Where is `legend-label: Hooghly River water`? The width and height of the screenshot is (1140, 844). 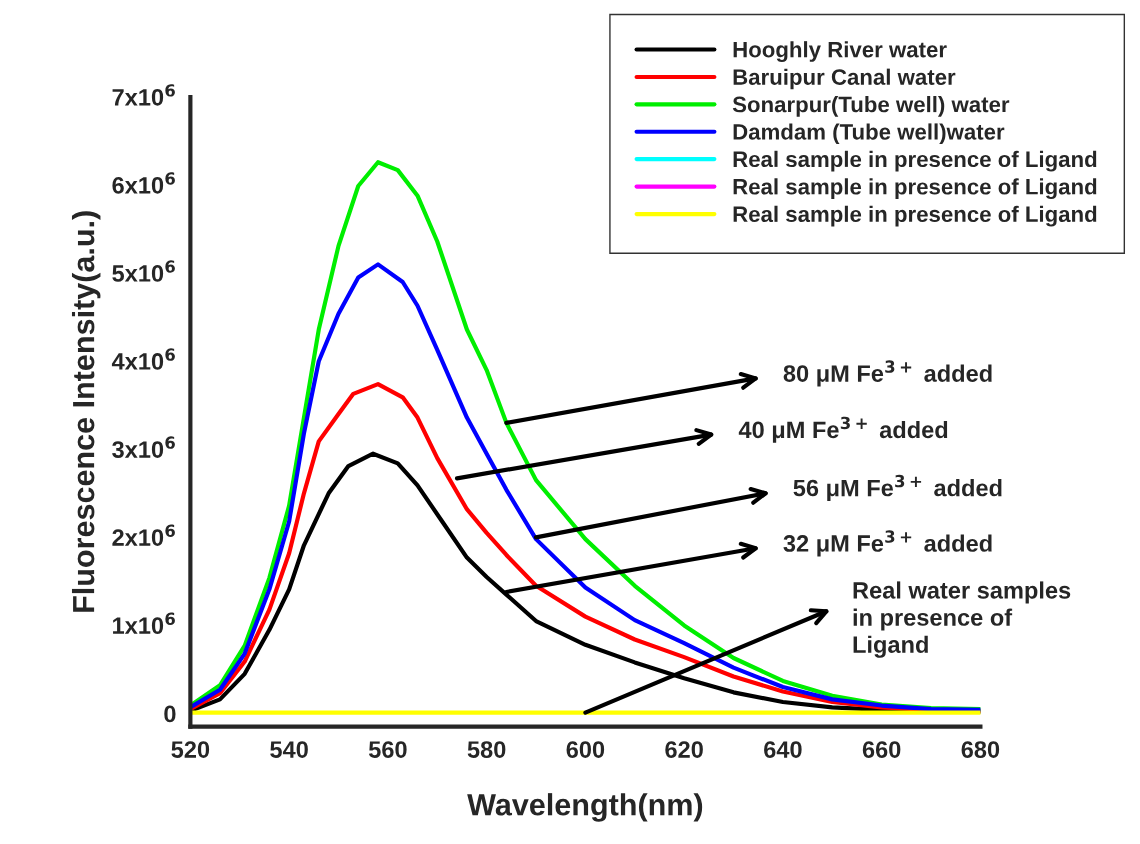 legend-label: Hooghly River water is located at coordinates (840, 51).